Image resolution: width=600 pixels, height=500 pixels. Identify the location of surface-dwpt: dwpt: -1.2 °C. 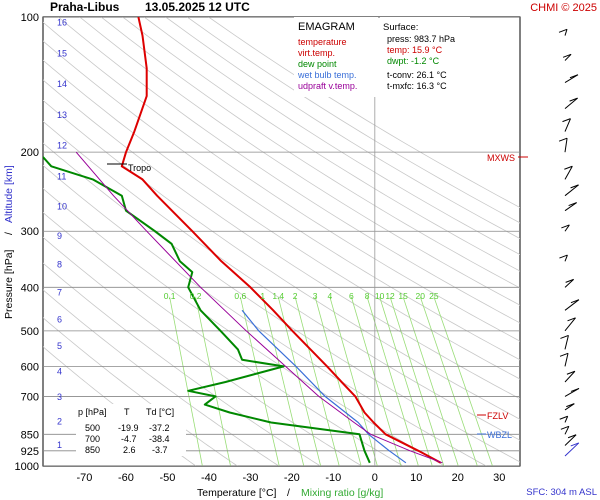
(413, 61).